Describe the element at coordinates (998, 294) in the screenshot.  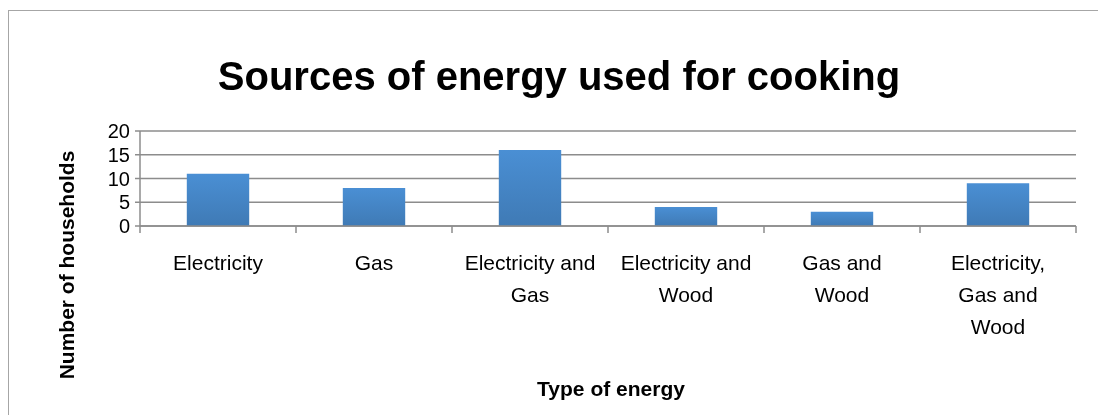
I see `x-tick-label: Electricity, Gas and Wood` at that location.